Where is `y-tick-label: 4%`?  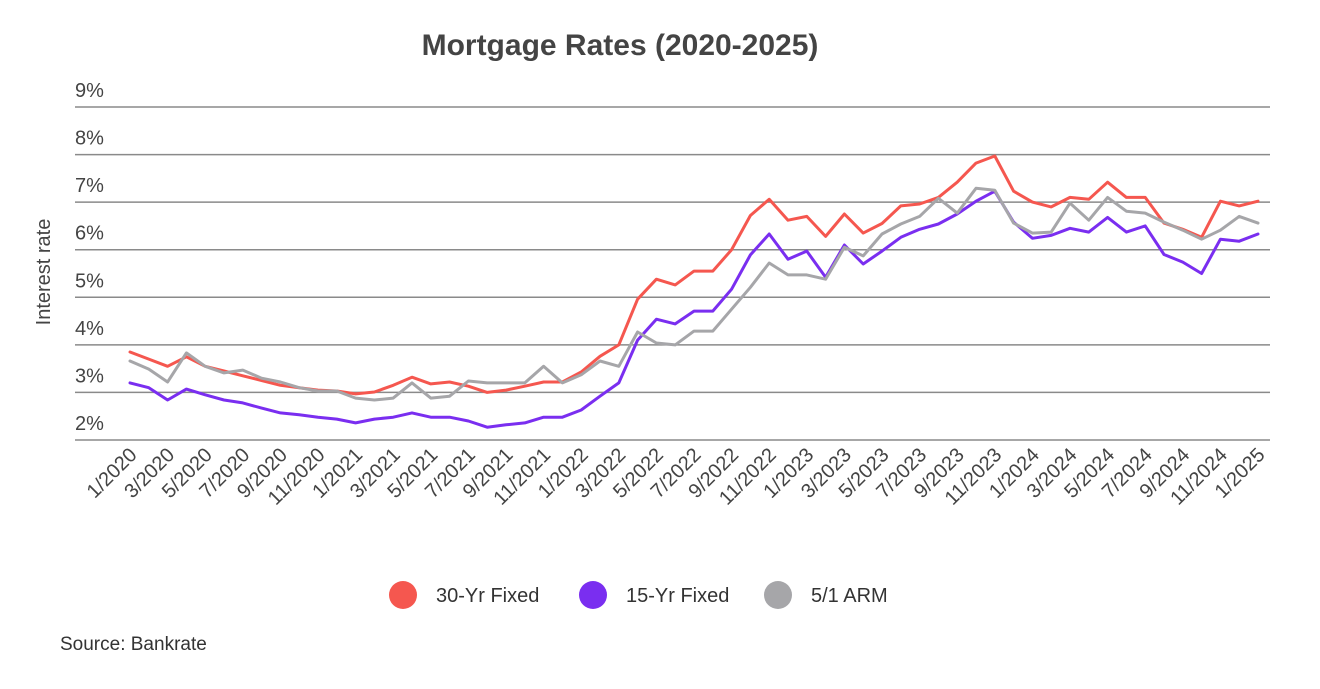 y-tick-label: 4% is located at coordinates (89, 329).